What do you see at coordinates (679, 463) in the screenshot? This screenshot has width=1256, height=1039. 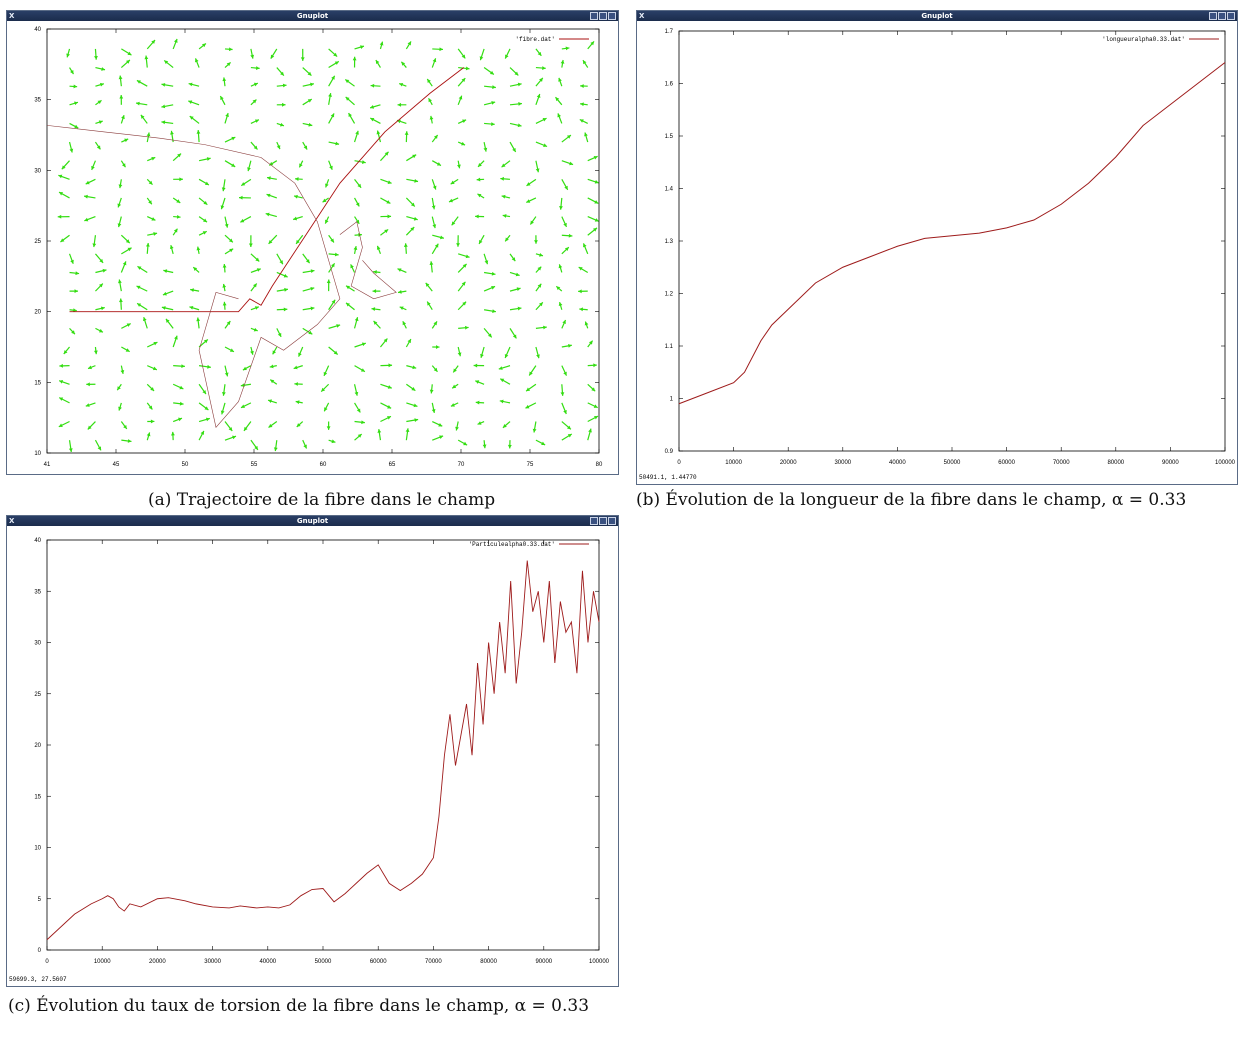 I see `b-x-tick-label: 0` at bounding box center [679, 463].